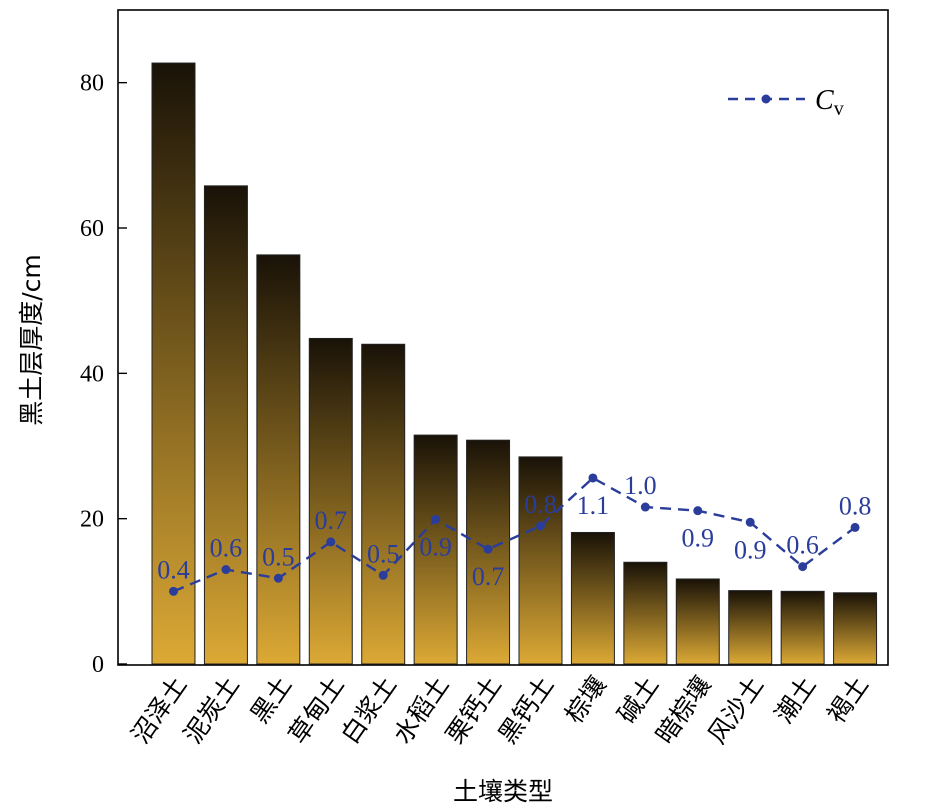  What do you see at coordinates (271, 700) in the screenshot?
I see `x-category-label: 黑土` at bounding box center [271, 700].